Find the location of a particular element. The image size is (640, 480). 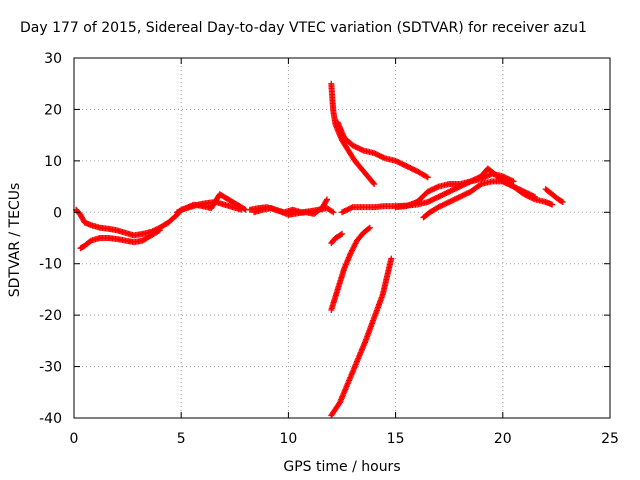

series-arc-decline is located at coordinates (382, 150).